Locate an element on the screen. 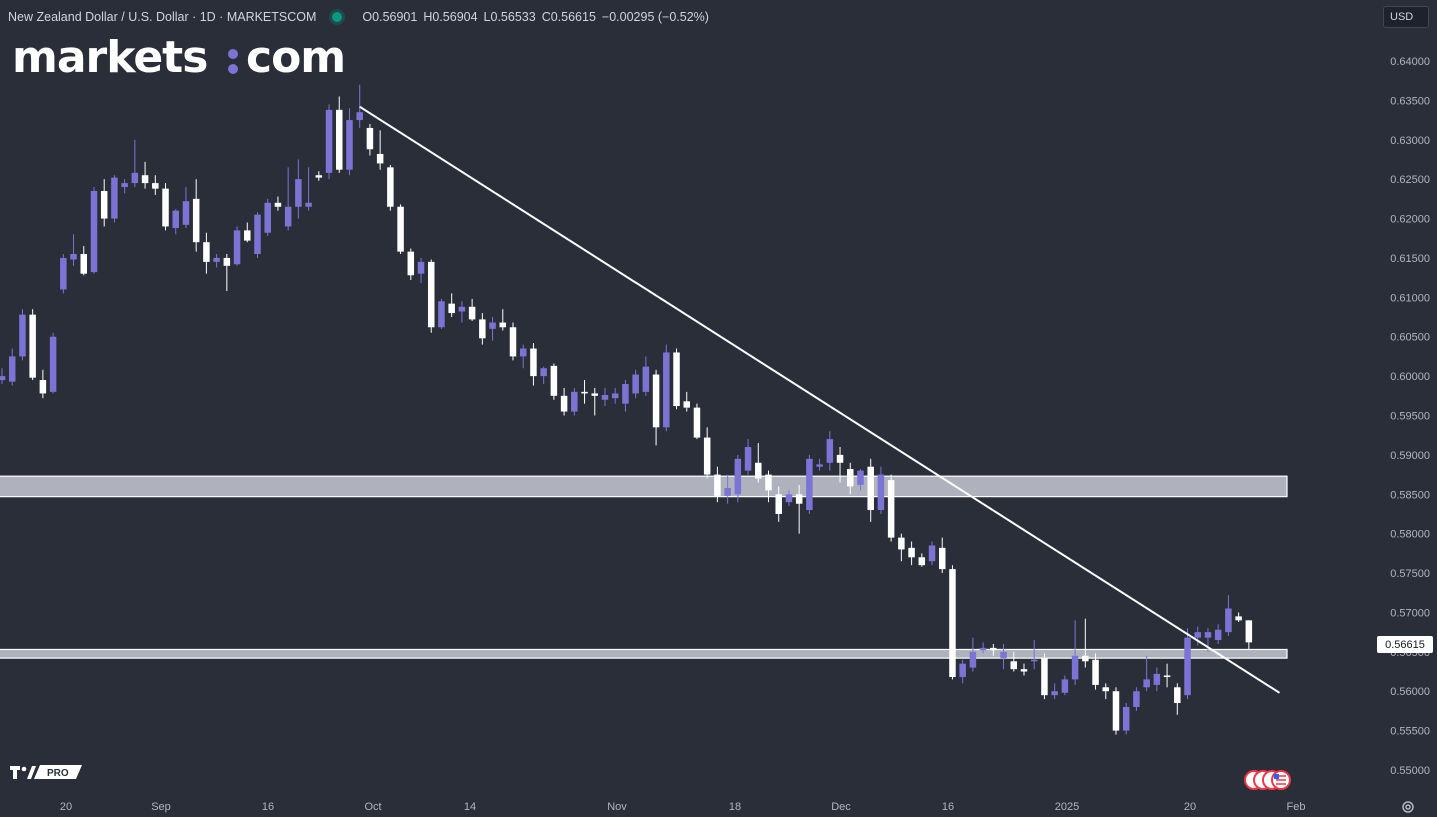  tradingview-pro-logo-icon: PRO is located at coordinates (46, 772).